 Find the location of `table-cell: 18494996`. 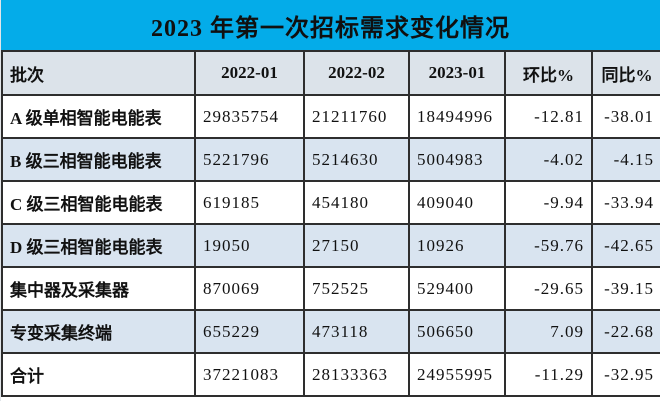

table-cell: 18494996 is located at coordinates (457, 116).